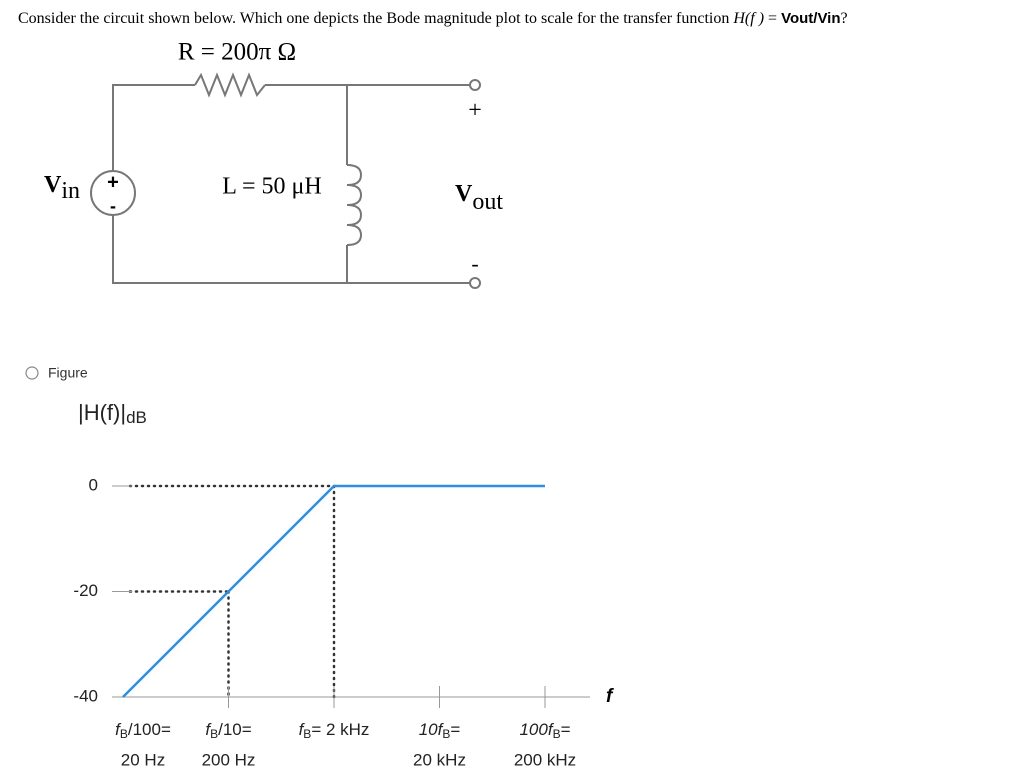 This screenshot has width=1024, height=779. What do you see at coordinates (347, 729) in the screenshot?
I see `x-tick-label: 2 kHz` at bounding box center [347, 729].